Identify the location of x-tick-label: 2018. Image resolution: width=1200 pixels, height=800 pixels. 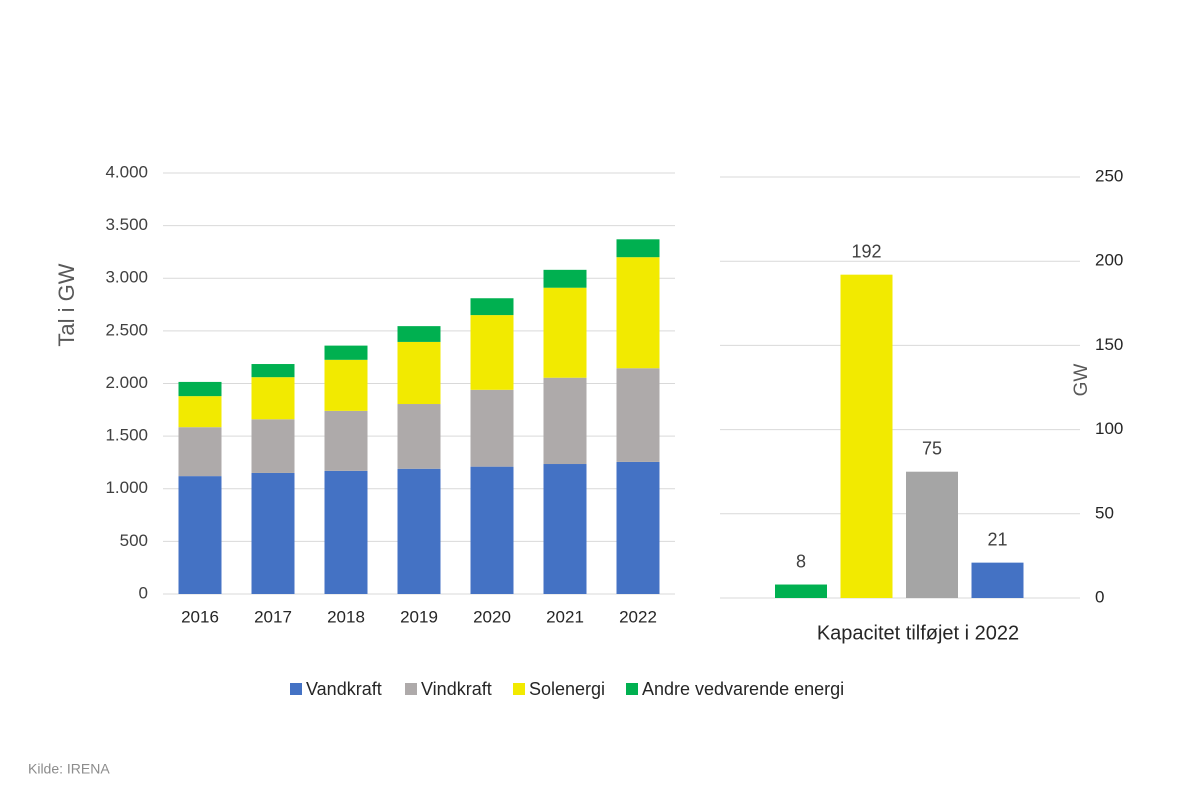
(346, 616).